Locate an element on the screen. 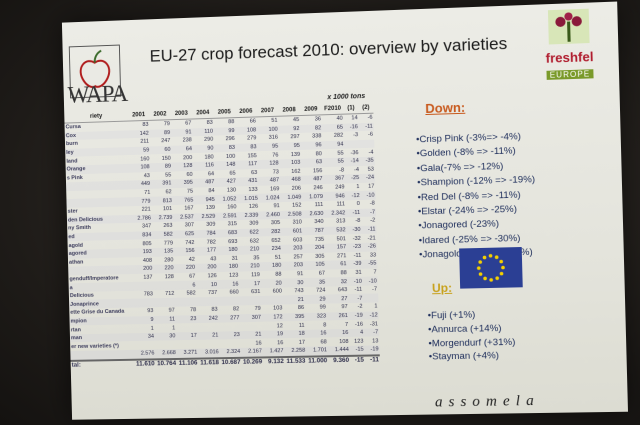 This screenshot has width=640, height=425. column-header: (2) is located at coordinates (365, 108).